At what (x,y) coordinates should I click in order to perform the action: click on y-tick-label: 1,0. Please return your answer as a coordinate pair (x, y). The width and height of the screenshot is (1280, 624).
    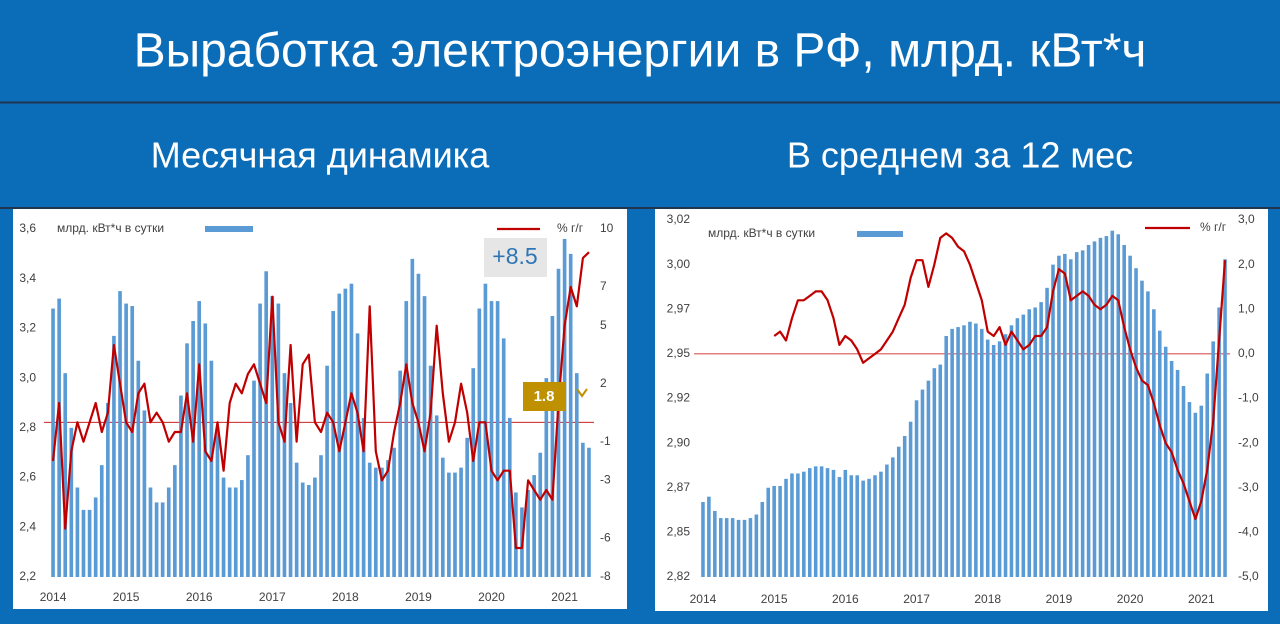
    Looking at the image, I should click on (1246, 308).